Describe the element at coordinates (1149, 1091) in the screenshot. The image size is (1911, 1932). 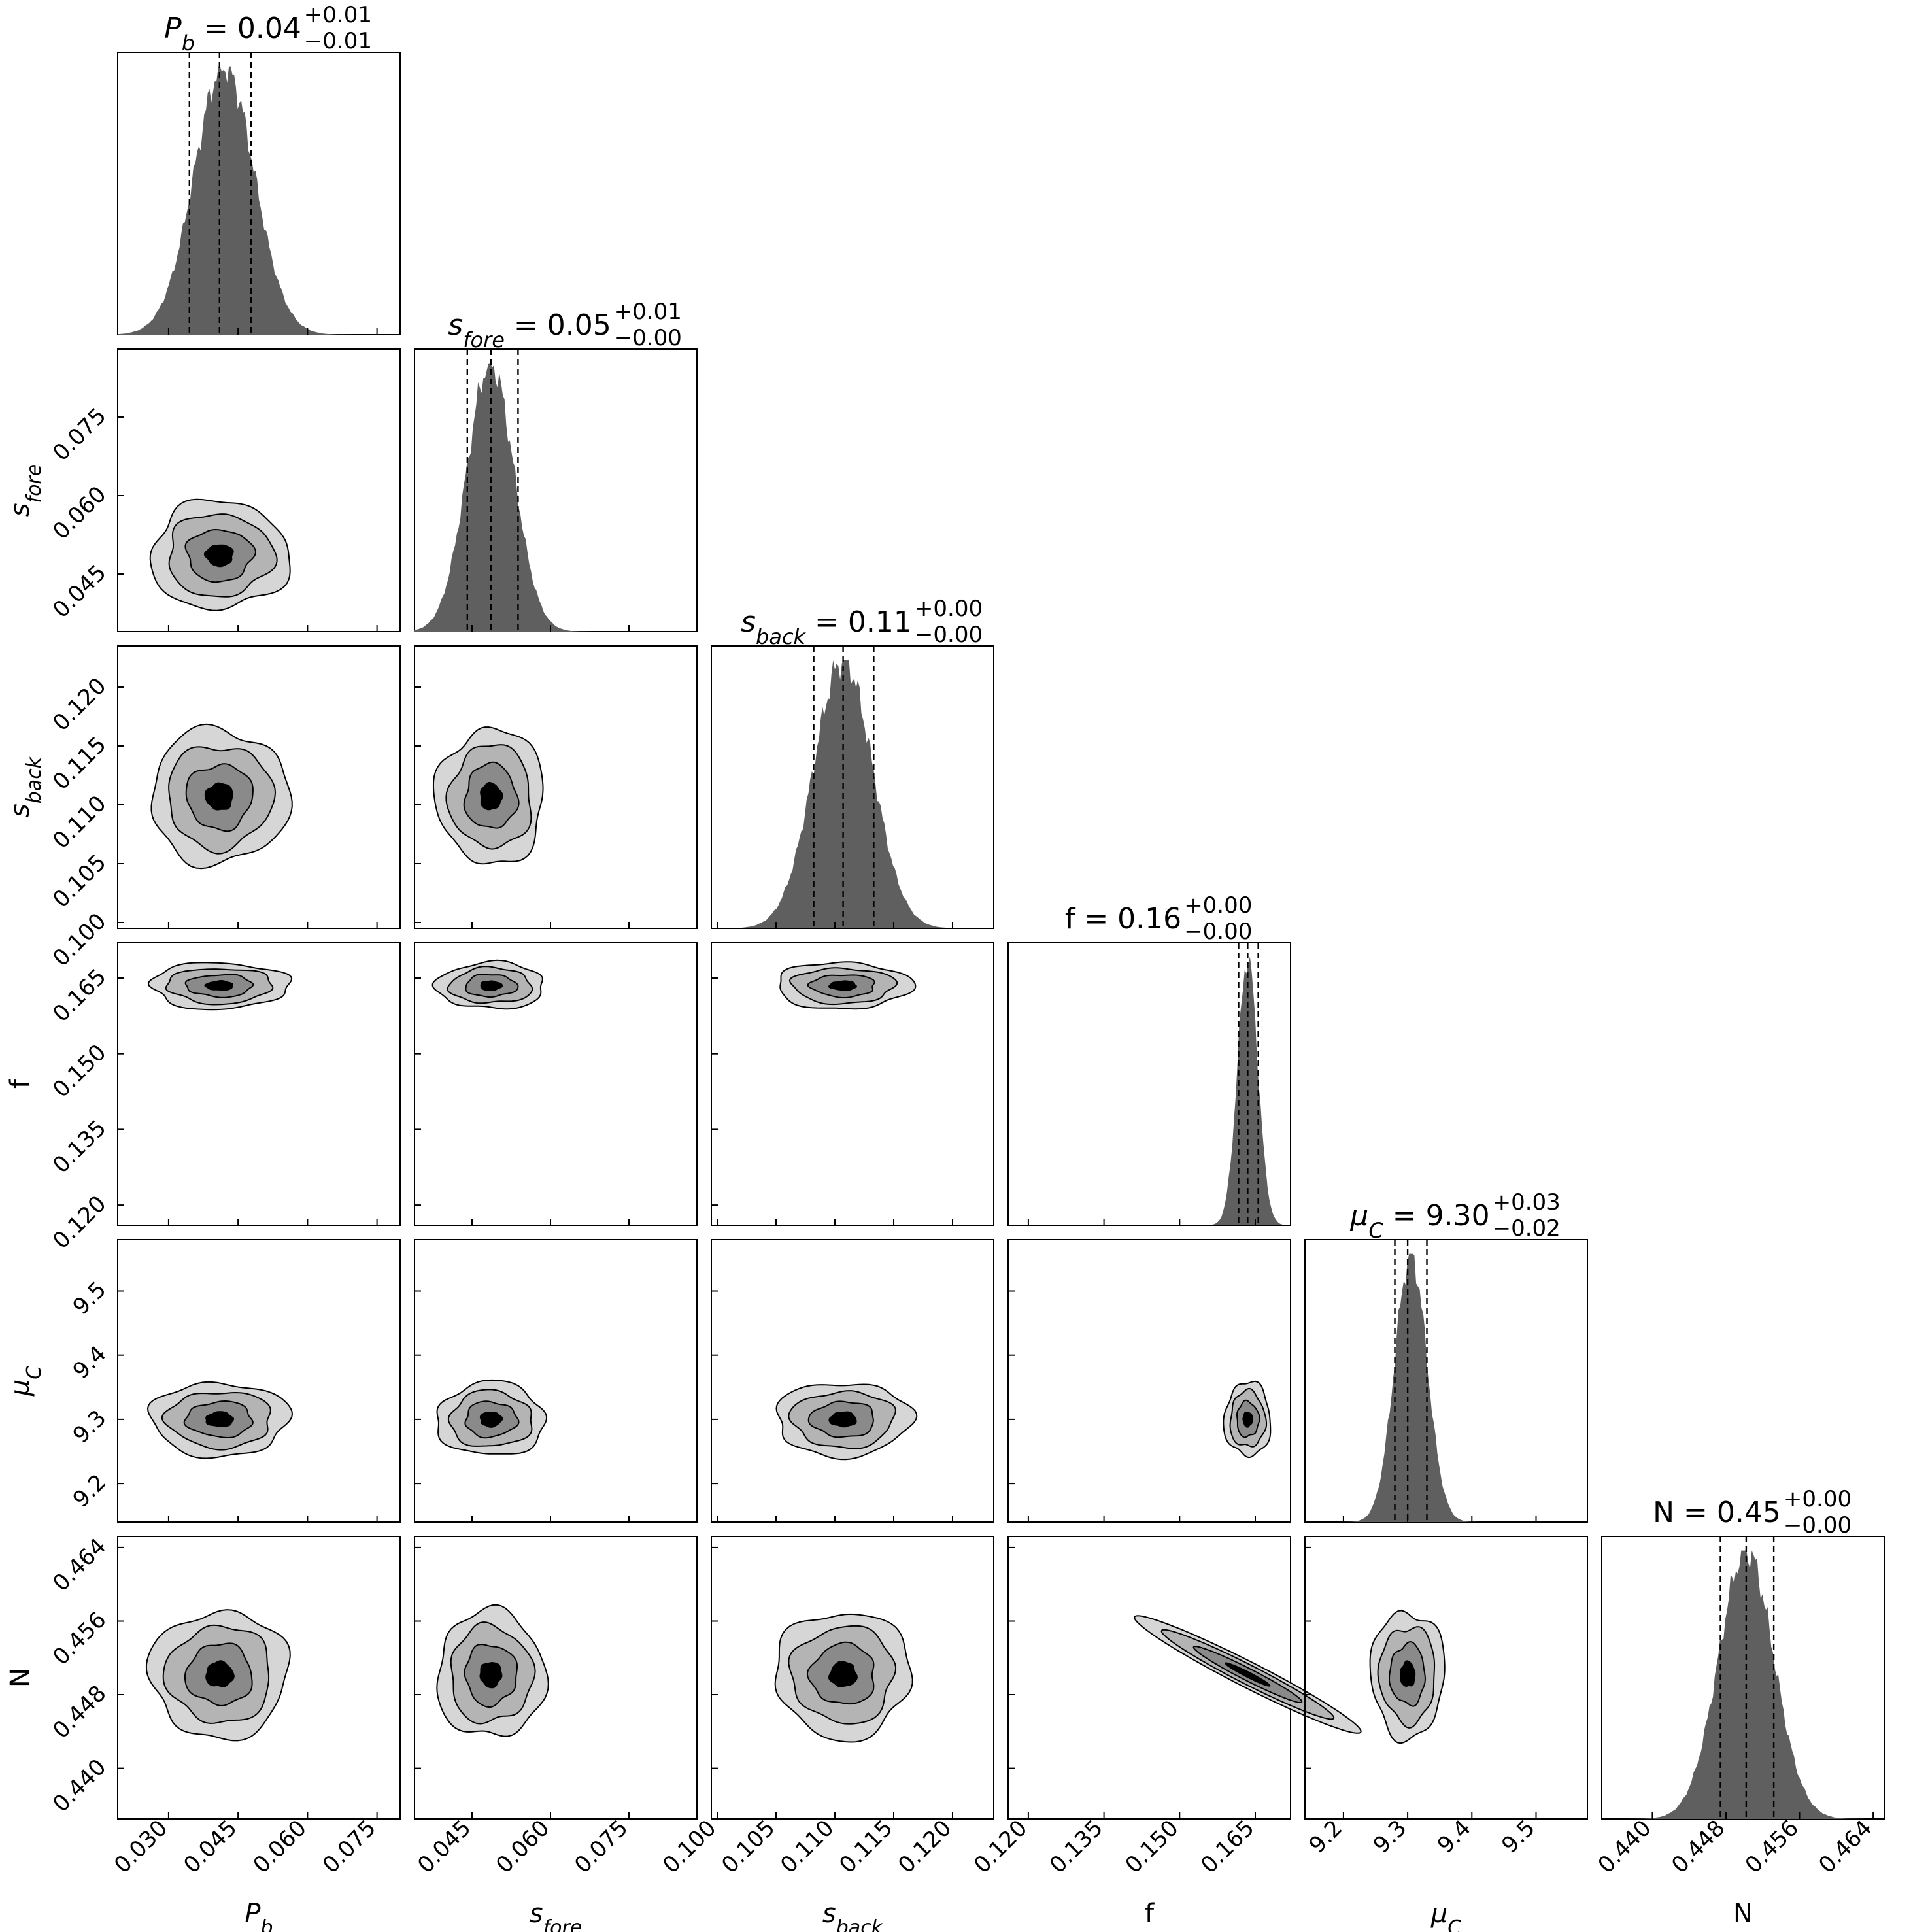
I see `histogram-f` at that location.